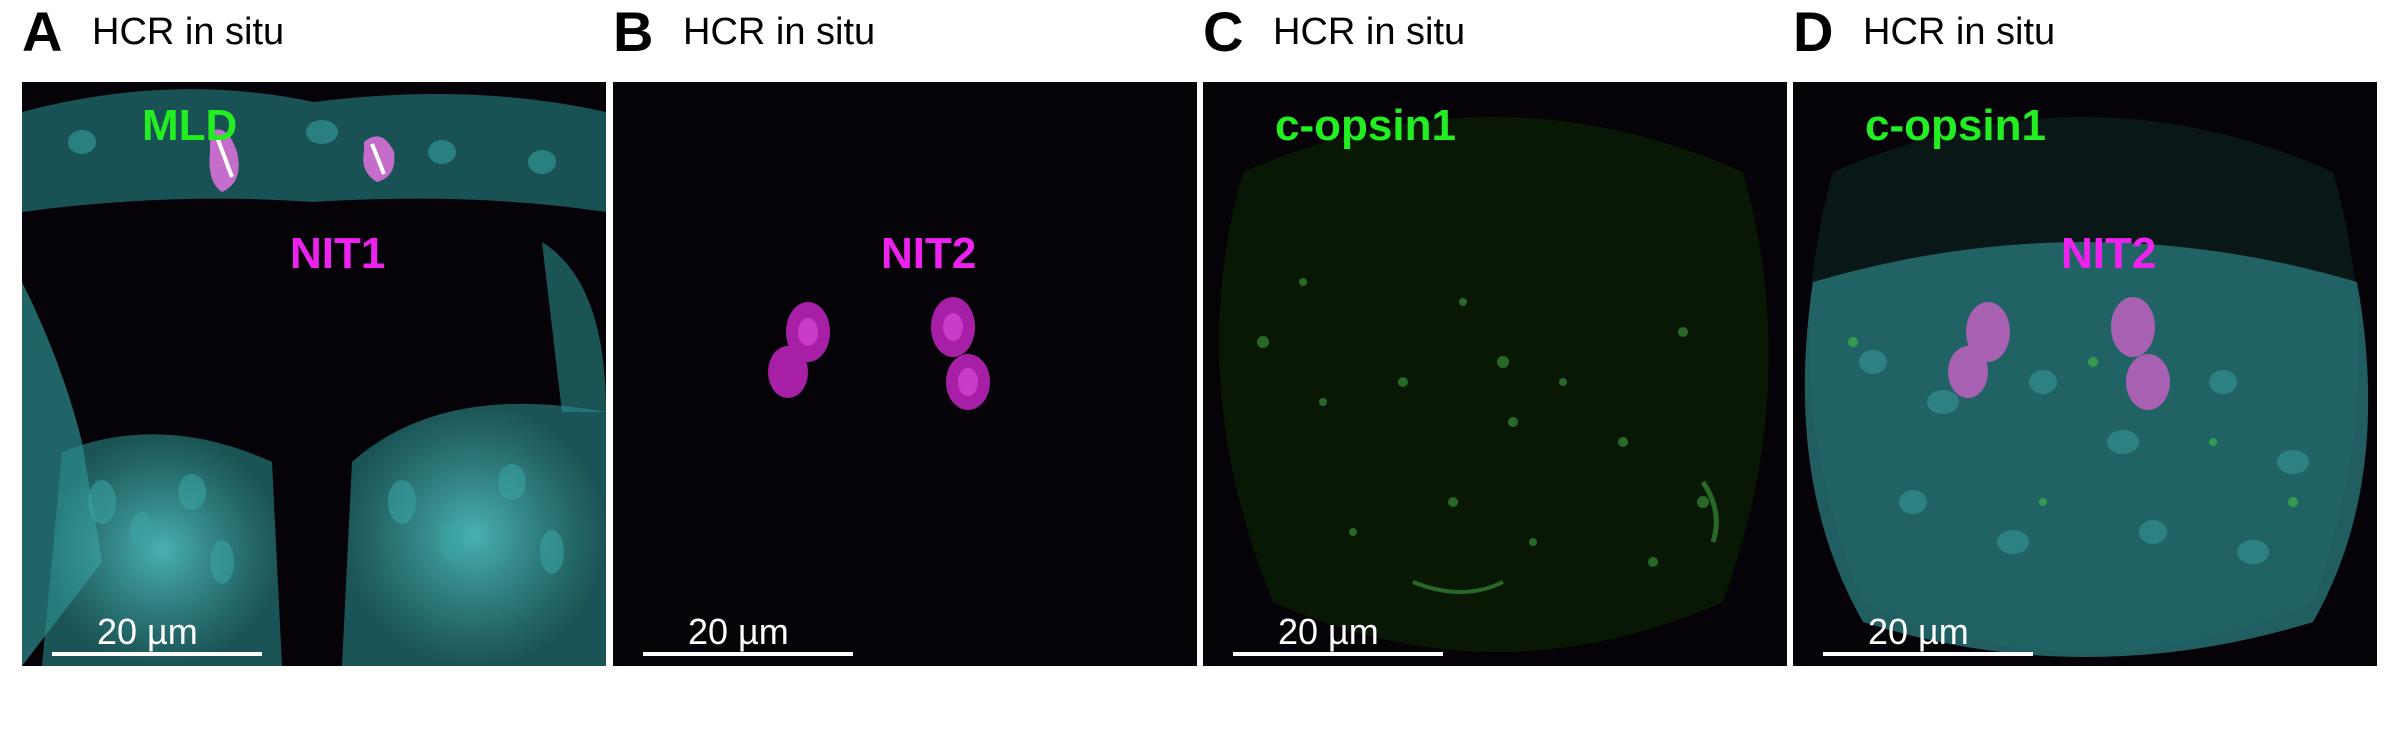  I want to click on panel-letter: C, so click(1223, 31).